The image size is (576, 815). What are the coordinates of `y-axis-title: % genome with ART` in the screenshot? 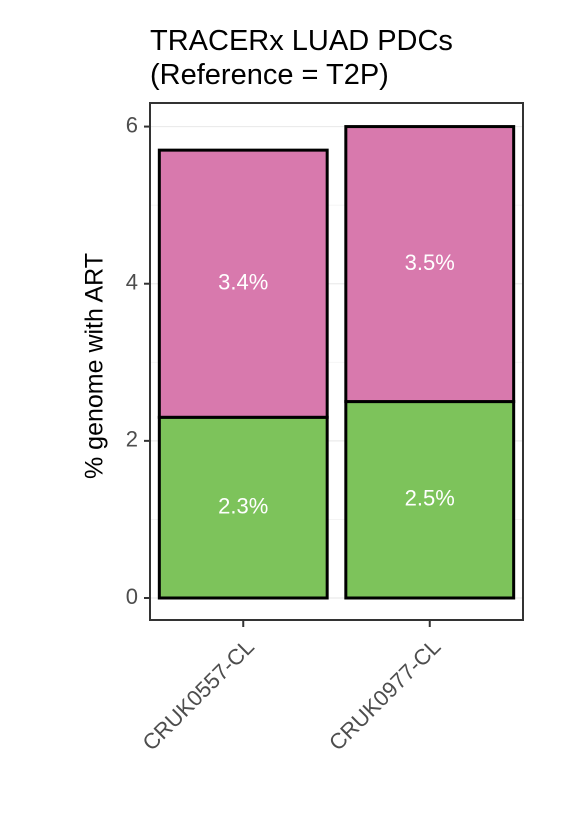 It's located at (95, 366).